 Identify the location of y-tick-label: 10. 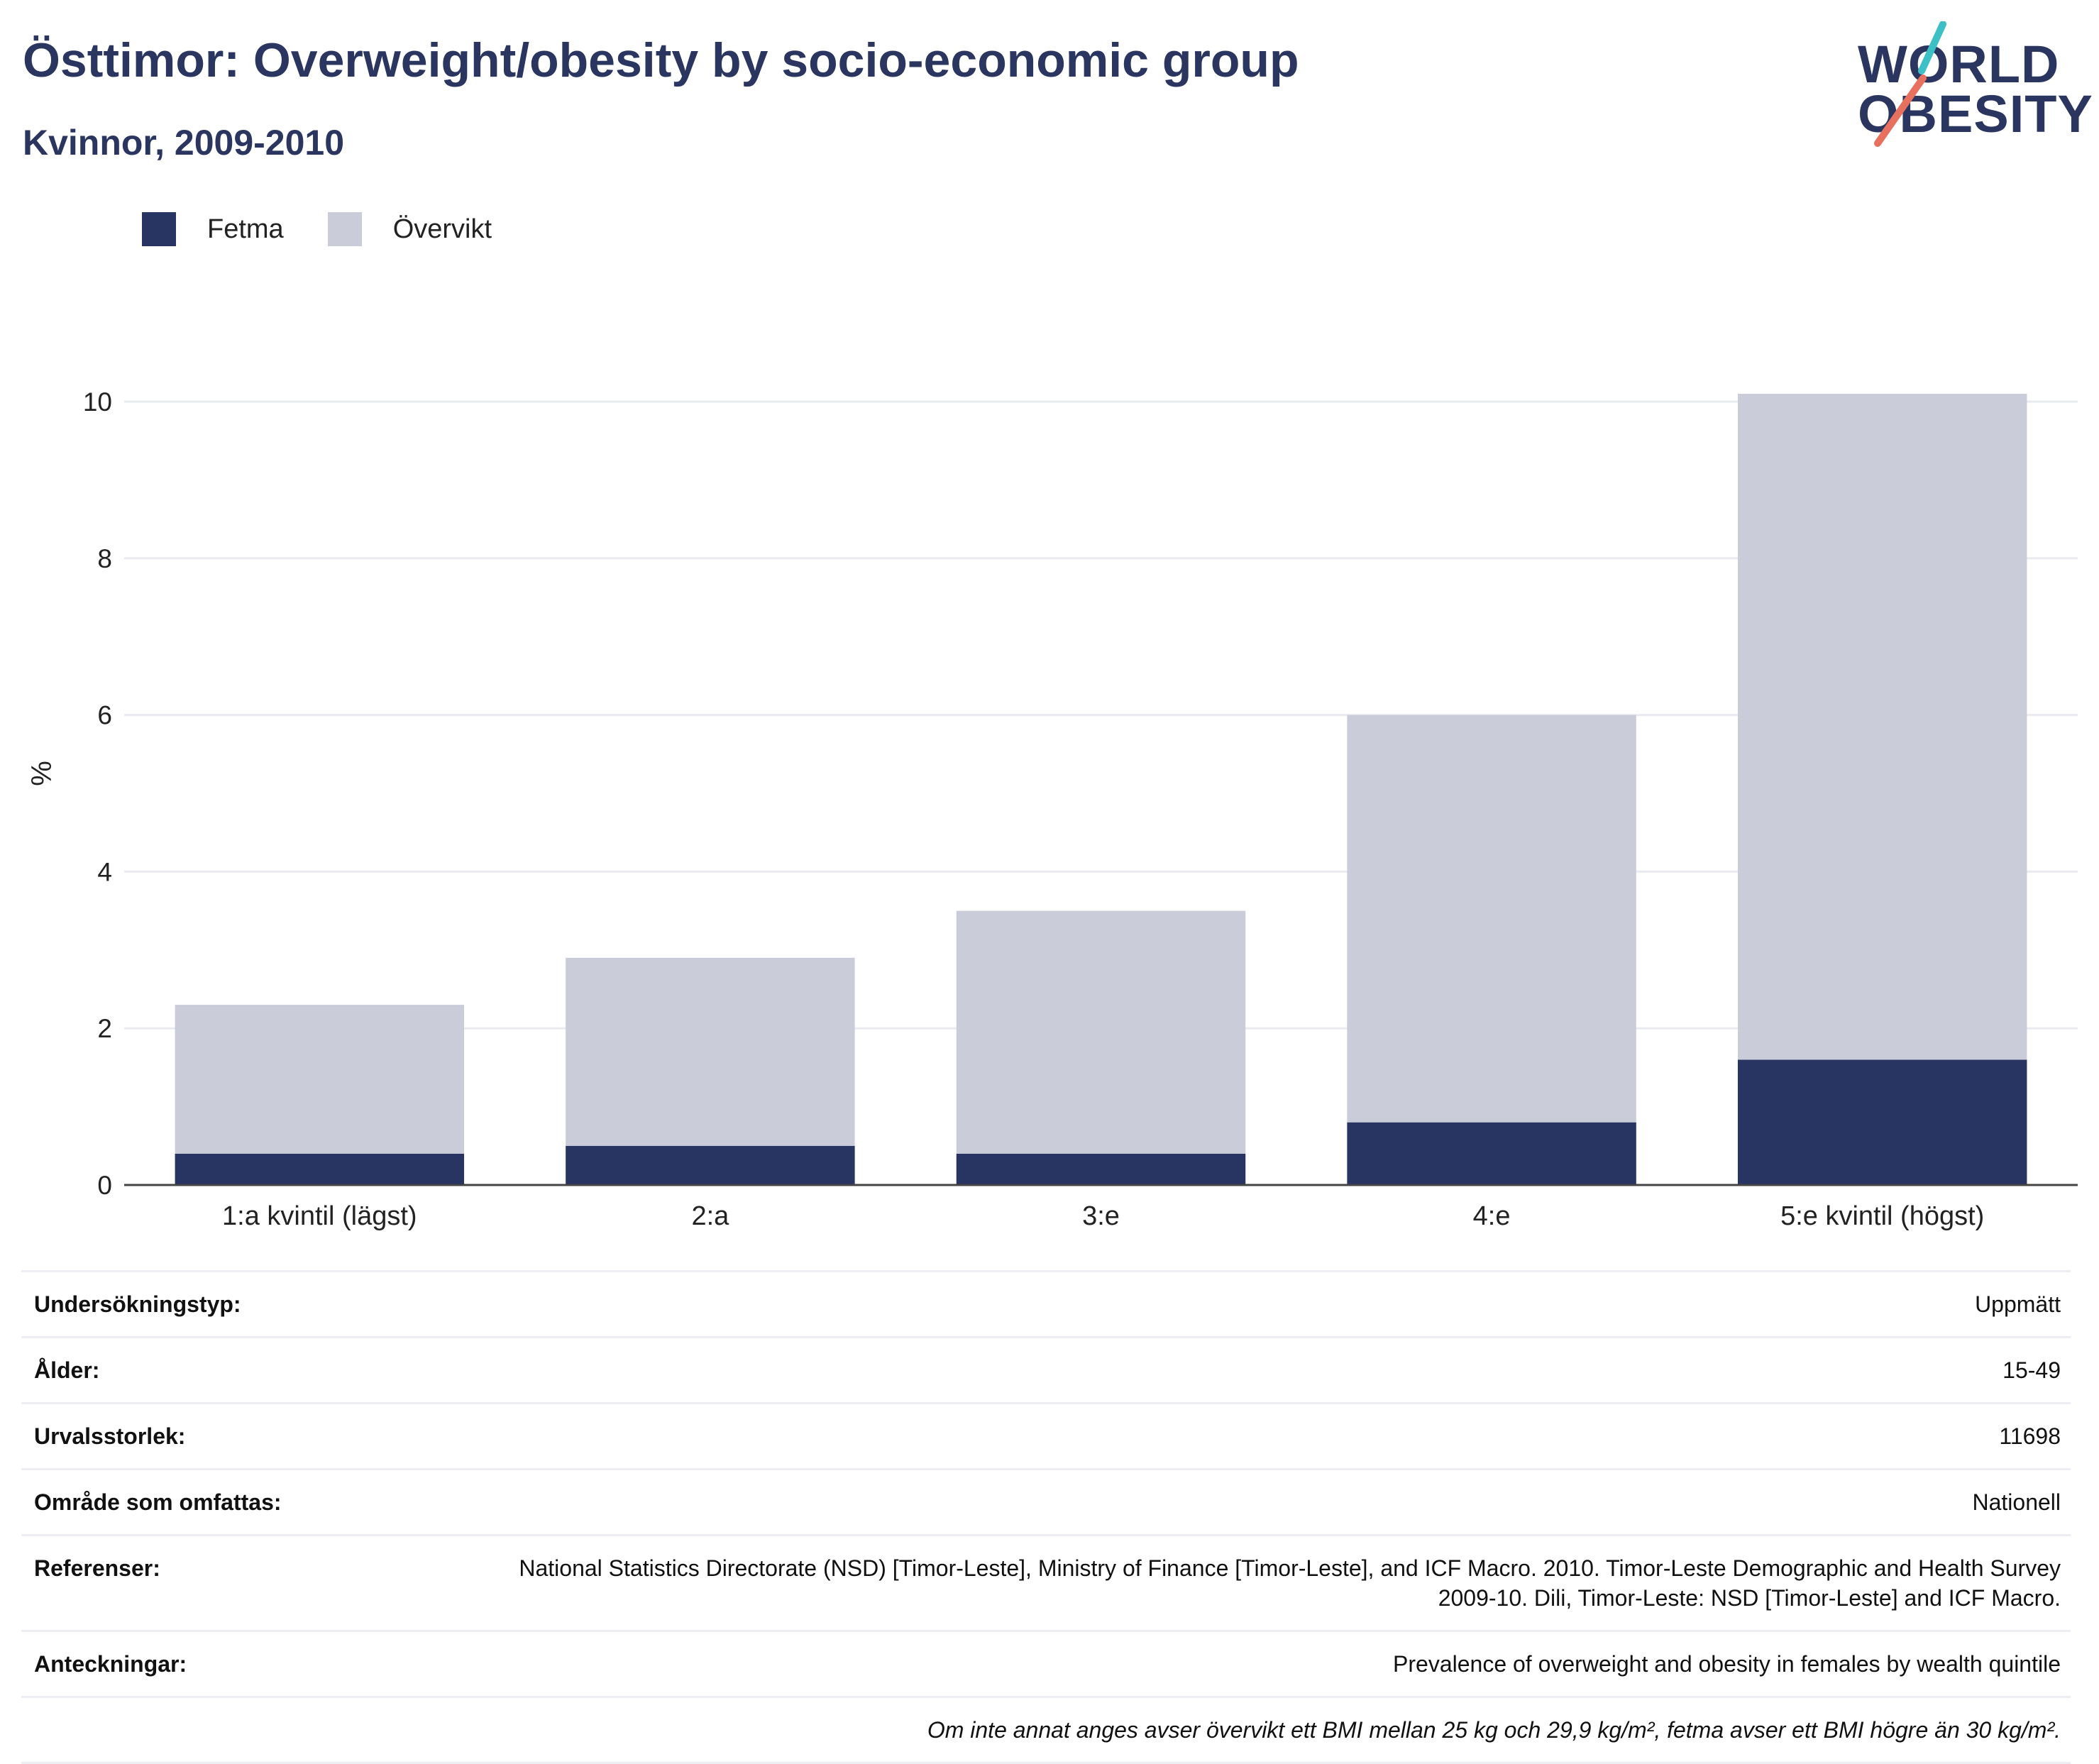
(97, 402).